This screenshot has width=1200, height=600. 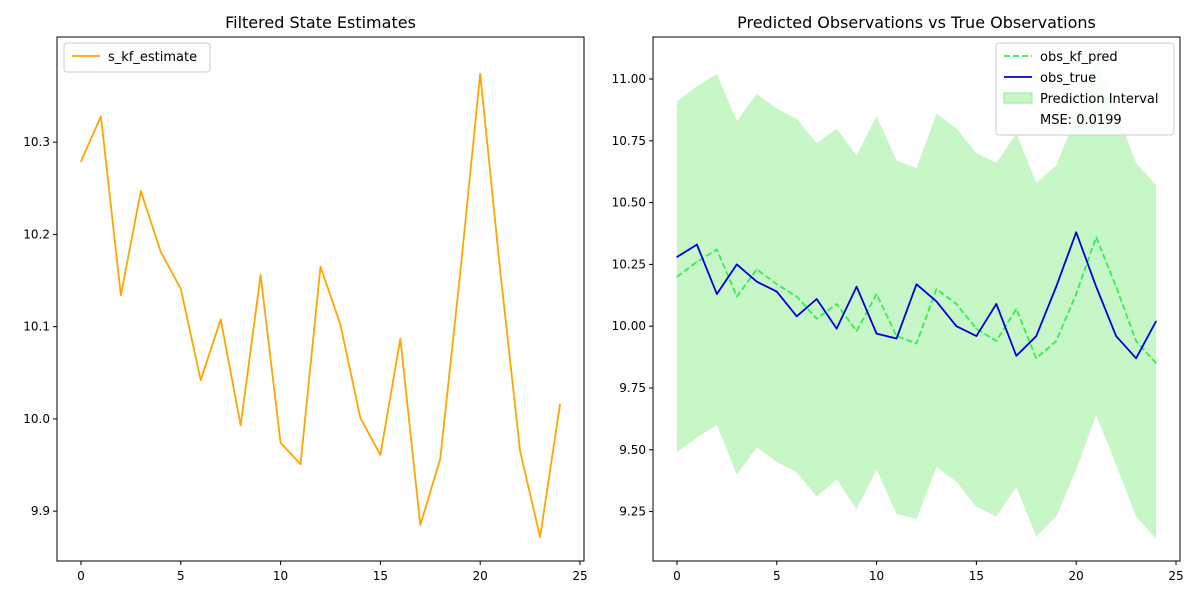 What do you see at coordinates (629, 326) in the screenshot?
I see `y-tick-label: 10.00` at bounding box center [629, 326].